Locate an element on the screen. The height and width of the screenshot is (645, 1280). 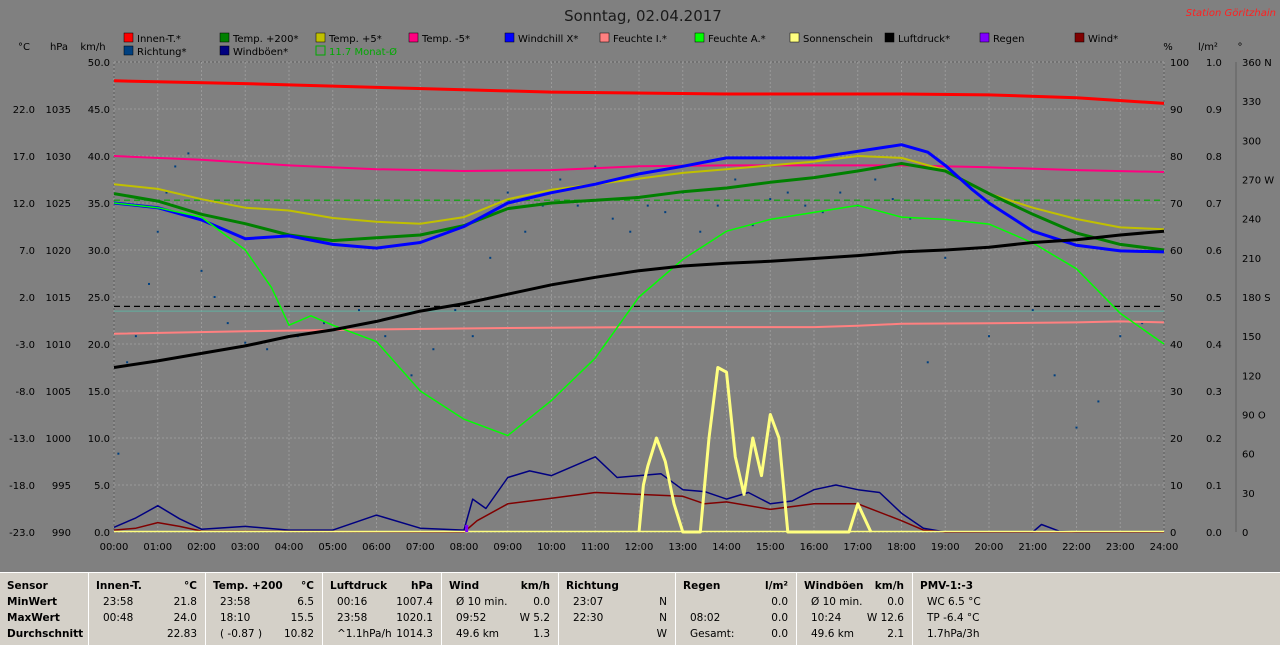
tick-degree: 240 is located at coordinates (1251, 220).